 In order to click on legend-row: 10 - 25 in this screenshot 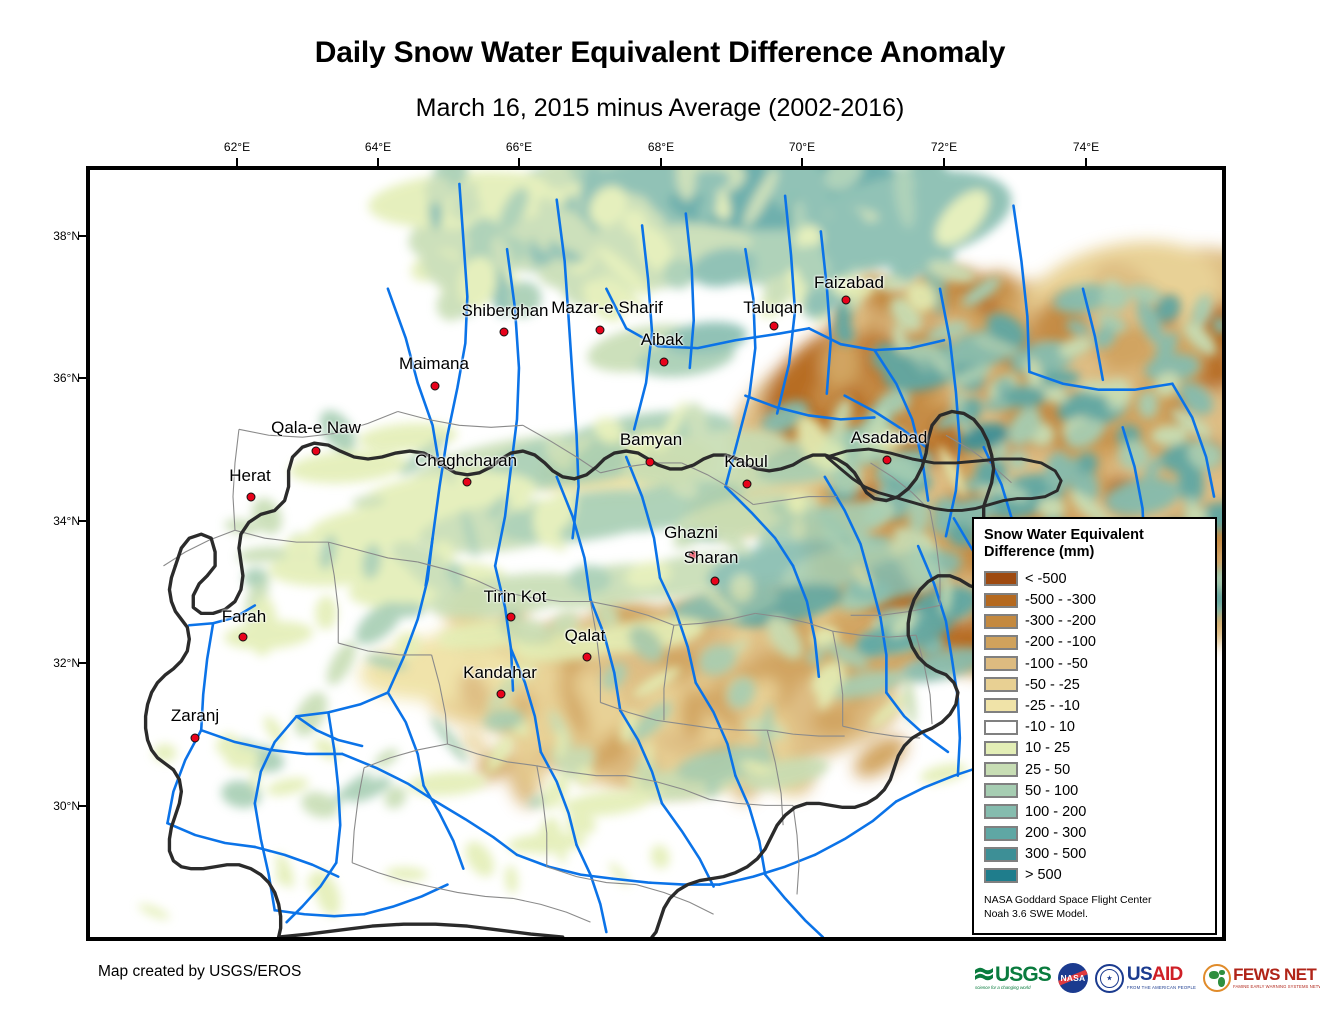, I will do `click(1095, 748)`.